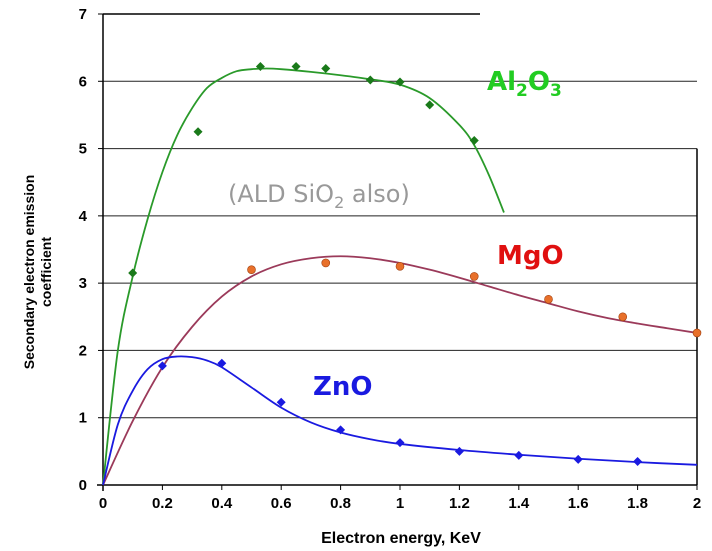 This screenshot has height=551, width=712. I want to click on x-tick-label: 0.4, so click(222, 503).